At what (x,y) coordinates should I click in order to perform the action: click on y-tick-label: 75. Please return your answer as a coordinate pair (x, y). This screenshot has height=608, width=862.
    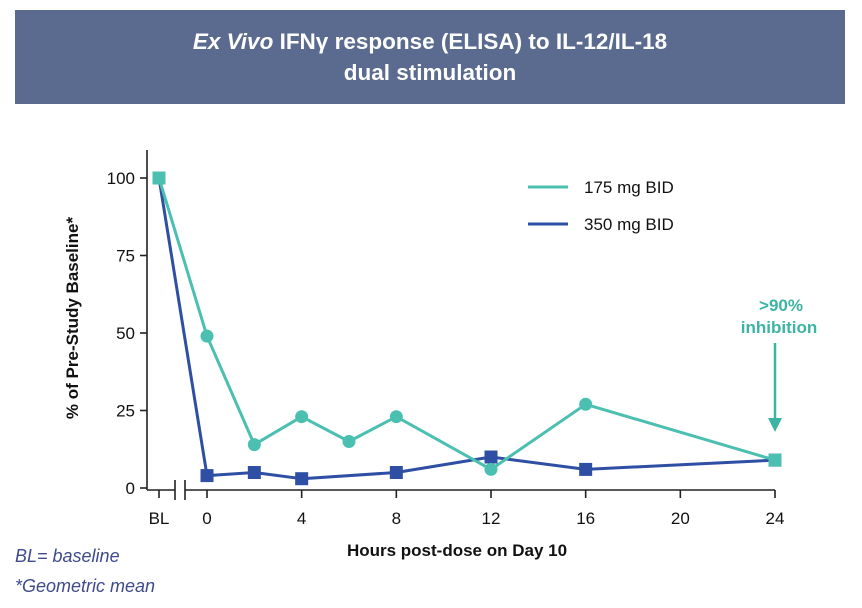
    Looking at the image, I should click on (125, 256).